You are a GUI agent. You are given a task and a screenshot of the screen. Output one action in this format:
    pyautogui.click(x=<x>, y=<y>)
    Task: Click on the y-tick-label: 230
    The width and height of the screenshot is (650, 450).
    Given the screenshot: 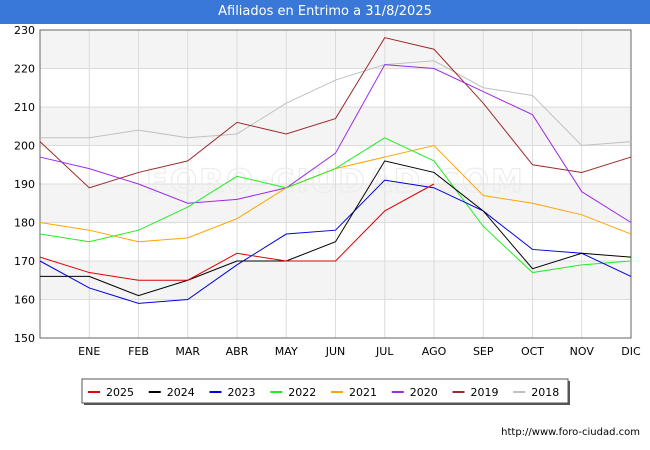 What is the action you would take?
    pyautogui.click(x=24, y=30)
    